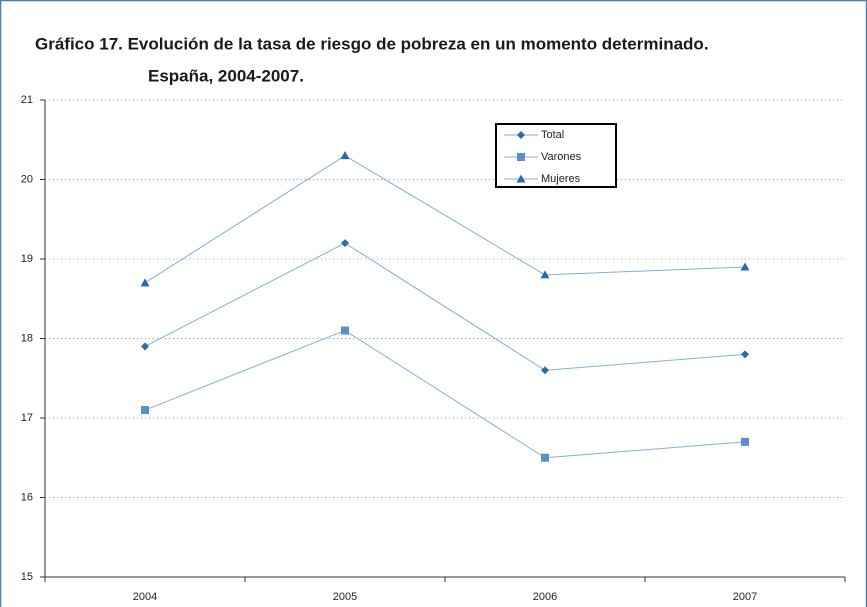 Image resolution: width=867 pixels, height=607 pixels. What do you see at coordinates (27, 497) in the screenshot?
I see `y-tick-label: 16` at bounding box center [27, 497].